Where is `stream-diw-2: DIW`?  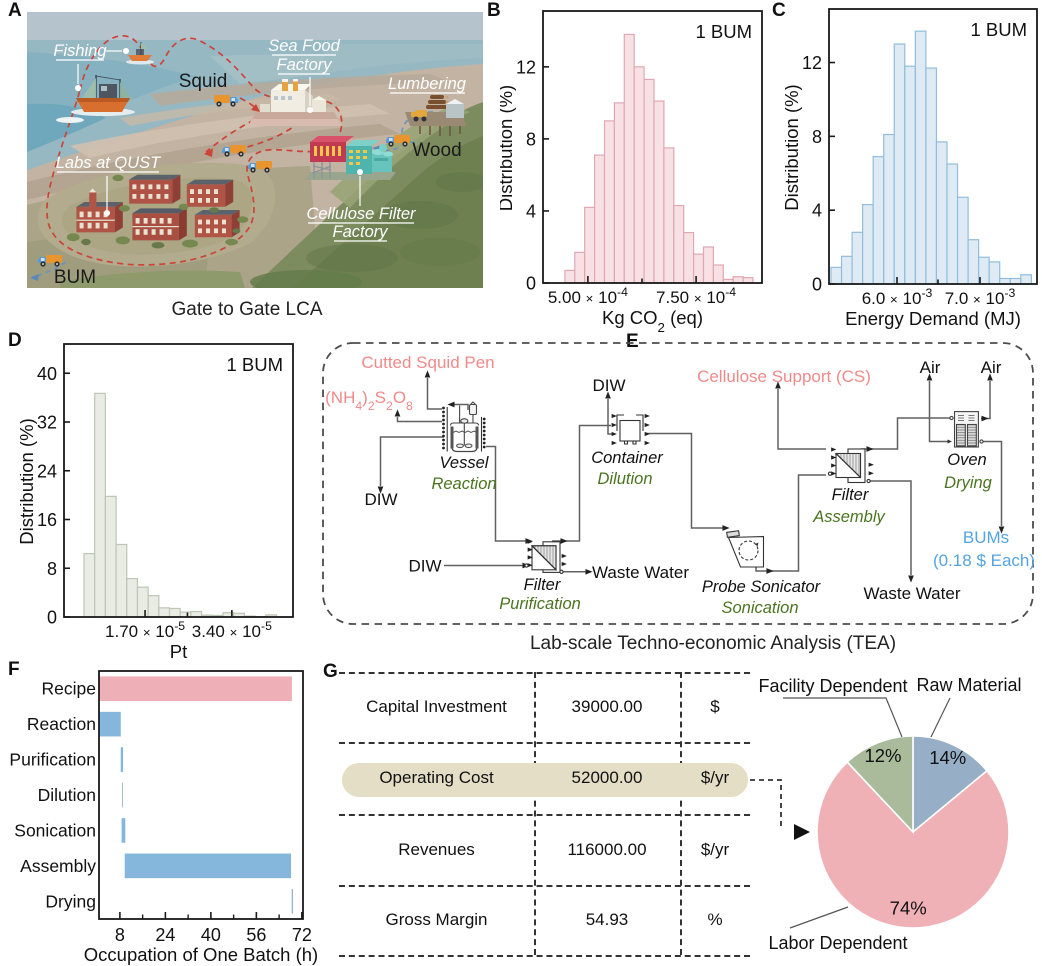
stream-diw-2: DIW is located at coordinates (424, 566).